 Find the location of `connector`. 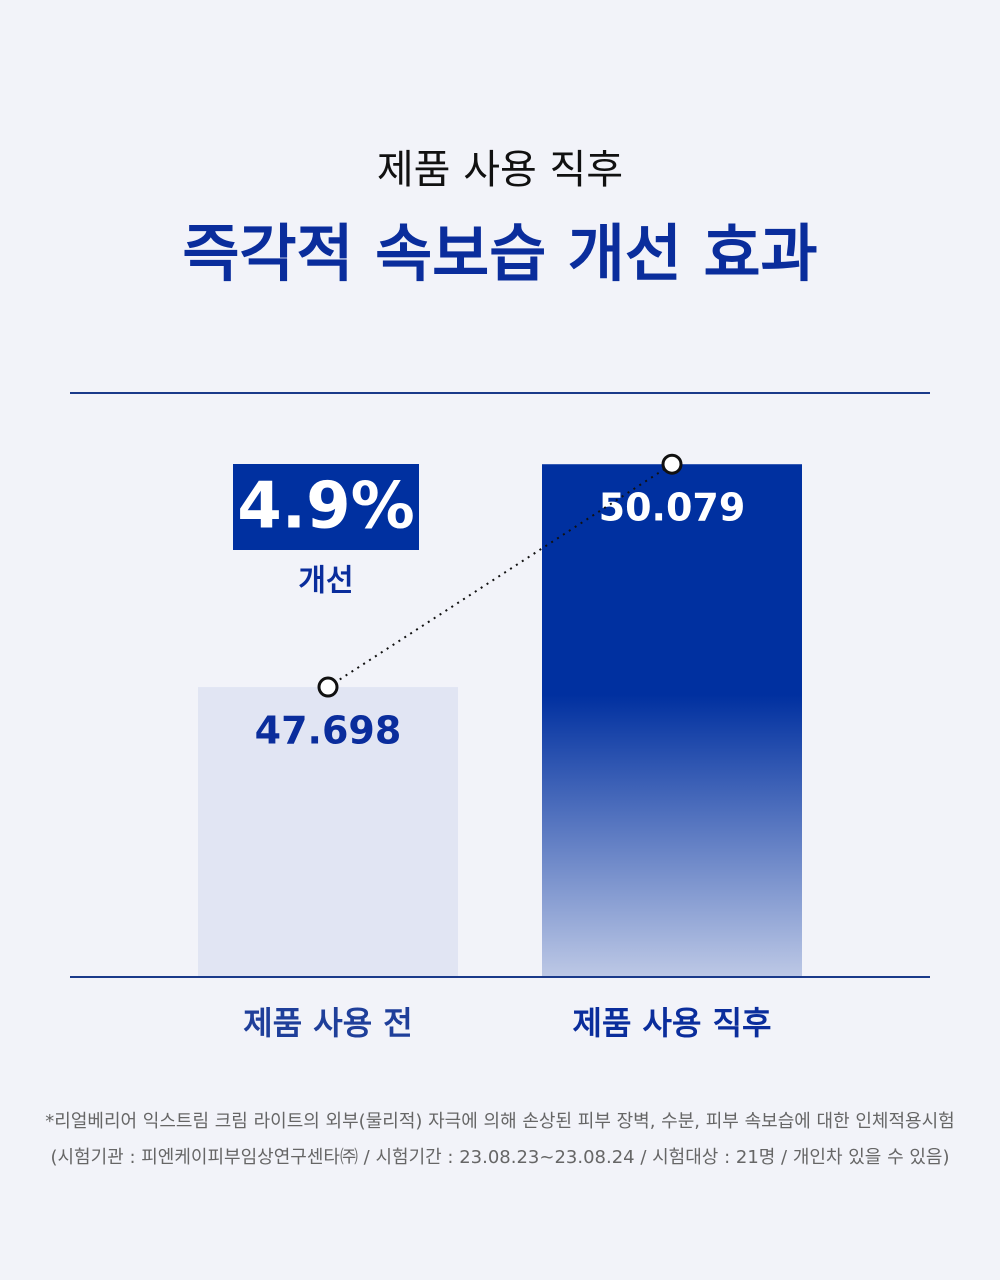

connector is located at coordinates (500, 575).